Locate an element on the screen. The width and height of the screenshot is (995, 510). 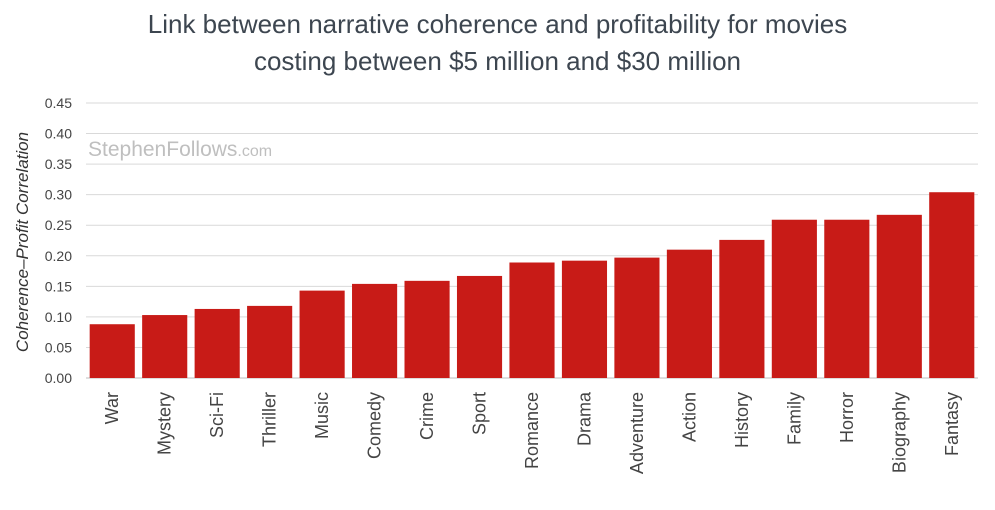
y-tick-label: 0.35 is located at coordinates (58, 164).